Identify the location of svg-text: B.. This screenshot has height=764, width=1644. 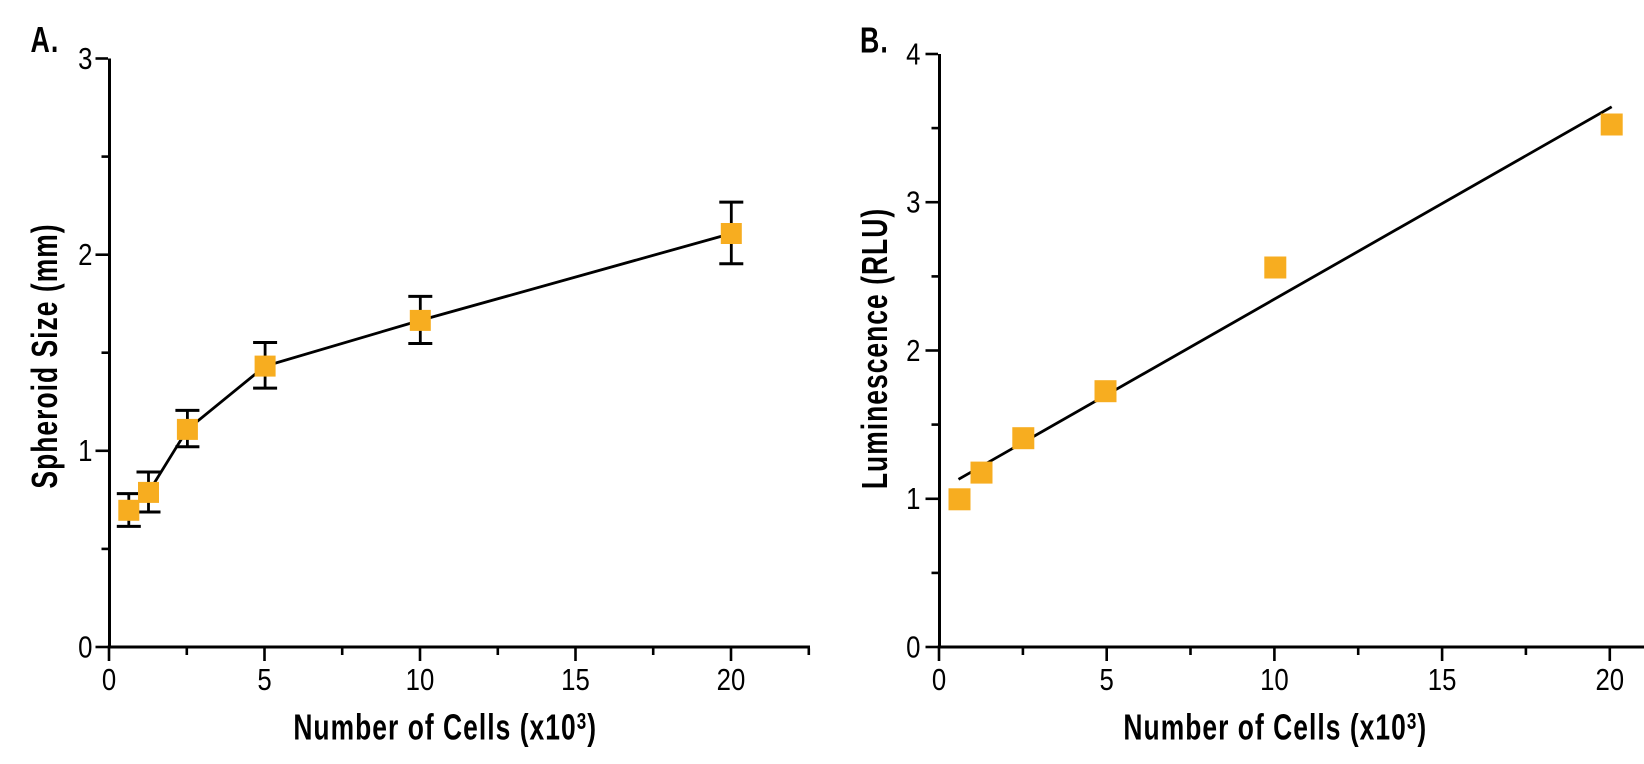
(874, 40).